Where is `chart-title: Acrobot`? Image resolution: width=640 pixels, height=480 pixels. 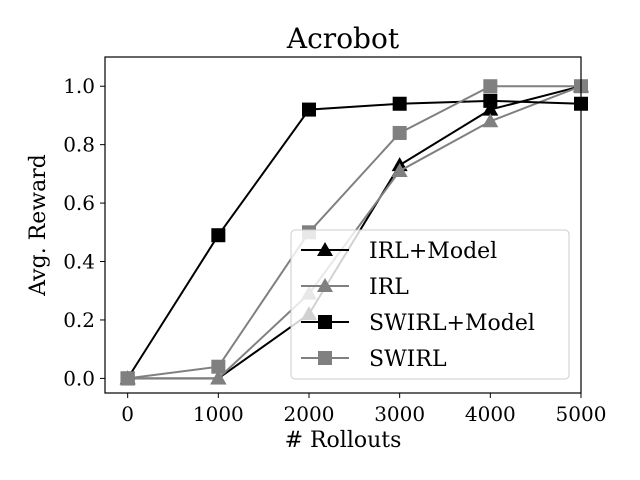
chart-title: Acrobot is located at coordinates (343, 38).